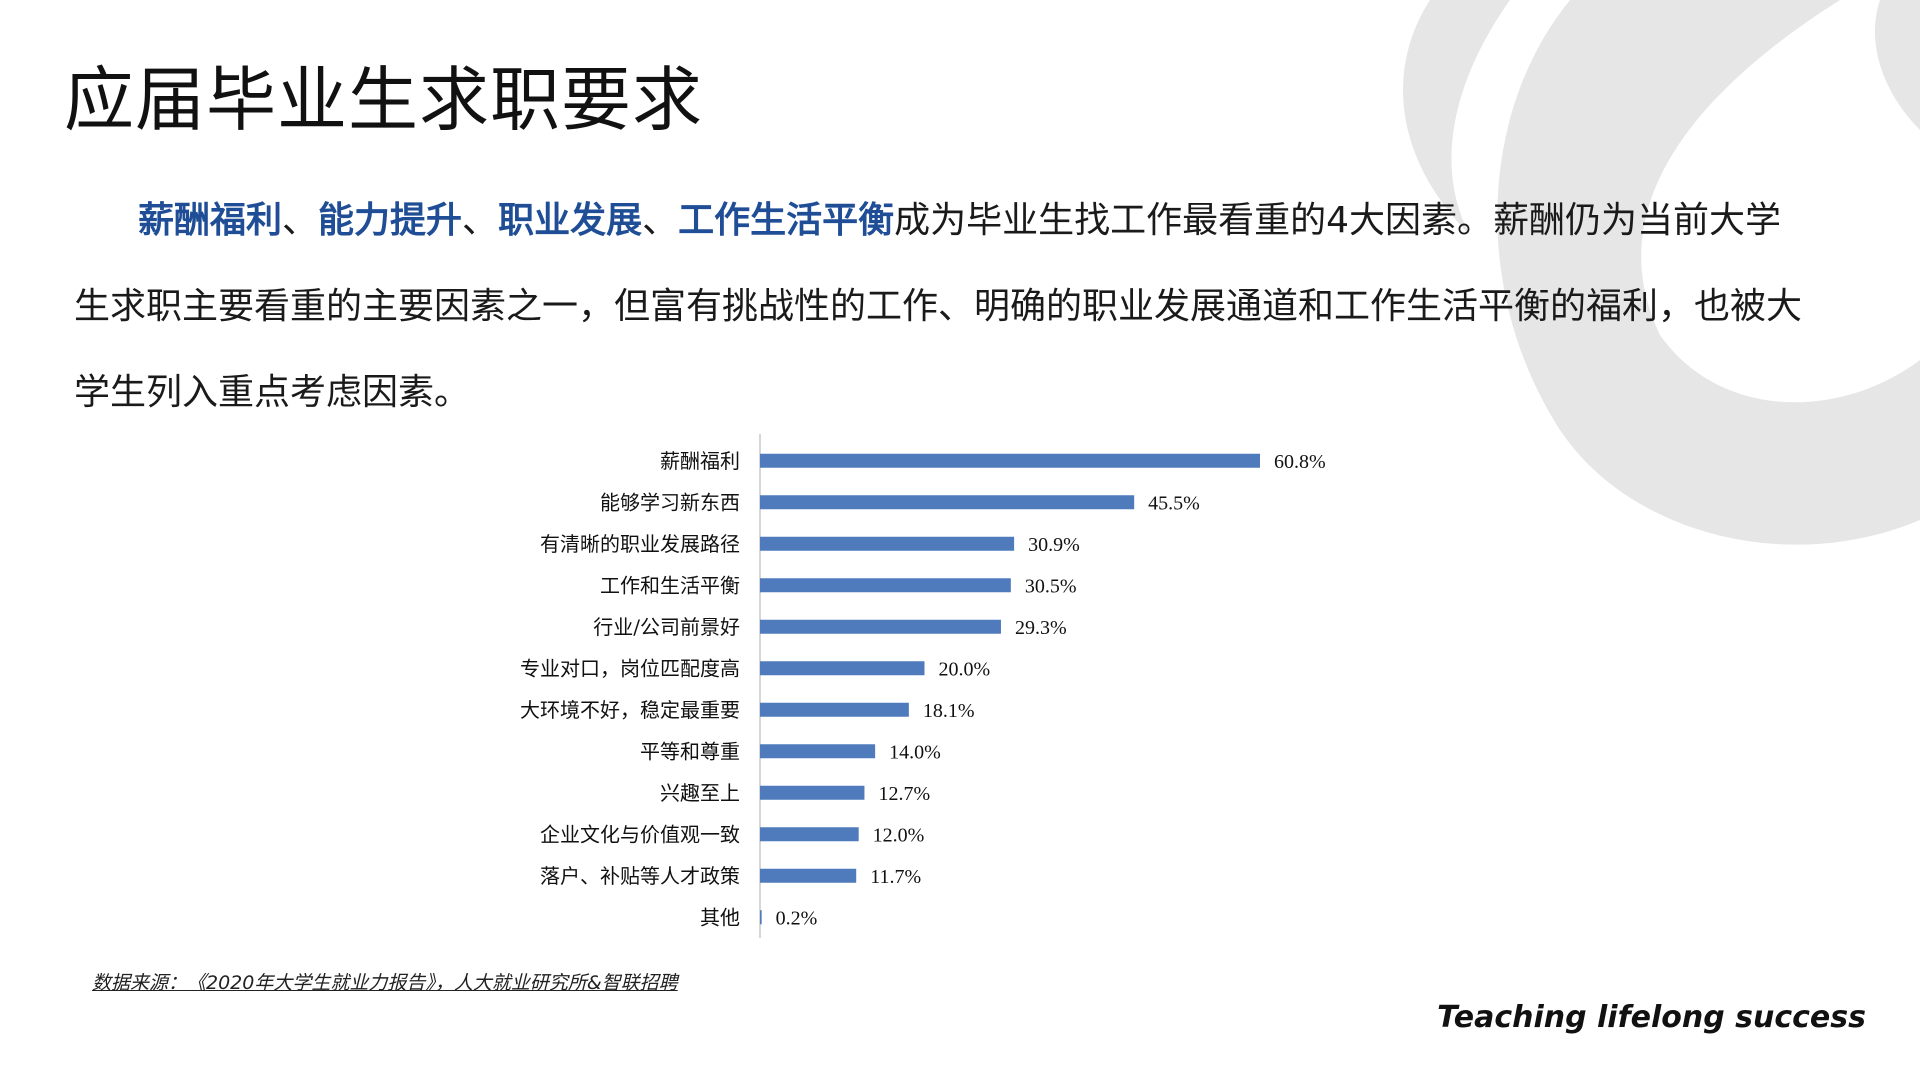  Describe the element at coordinates (915, 752) in the screenshot. I see `data-label: 14.0%` at that location.